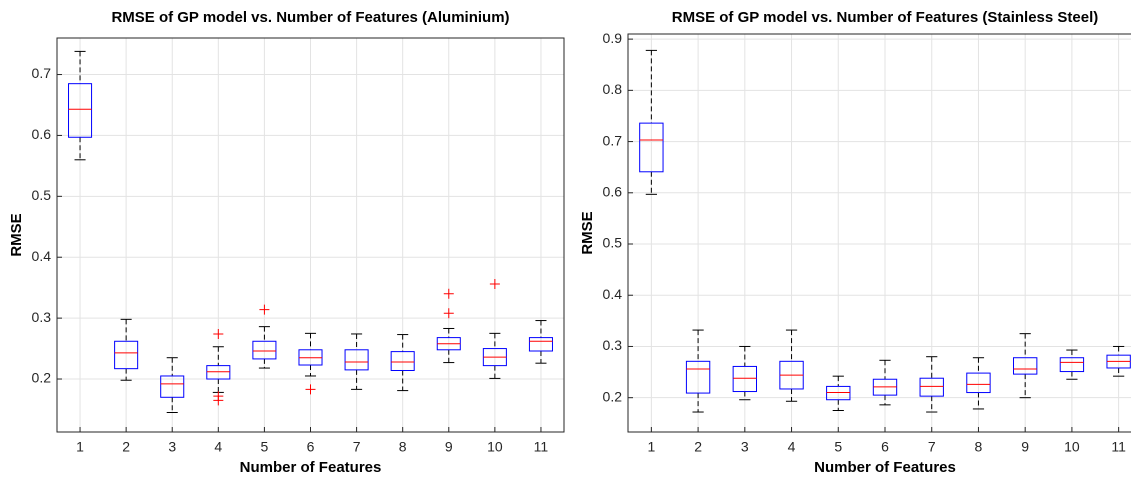 The height and width of the screenshot is (480, 1131). I want to click on y-tick-label: 0.8, so click(613, 89).